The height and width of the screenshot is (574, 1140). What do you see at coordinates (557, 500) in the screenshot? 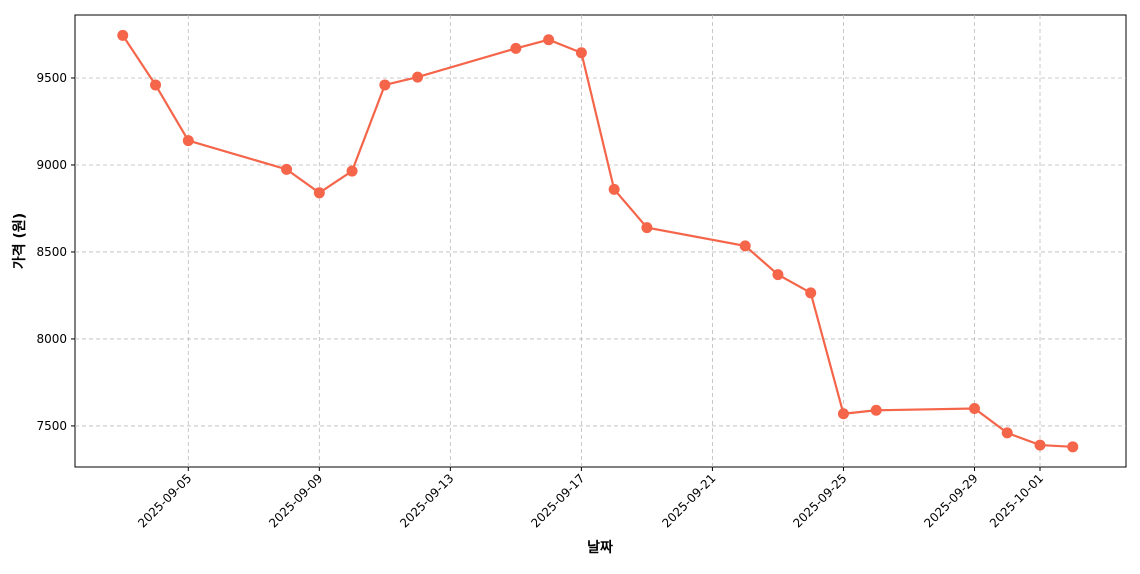
I see `x-tick-label: 2025-09-17` at bounding box center [557, 500].